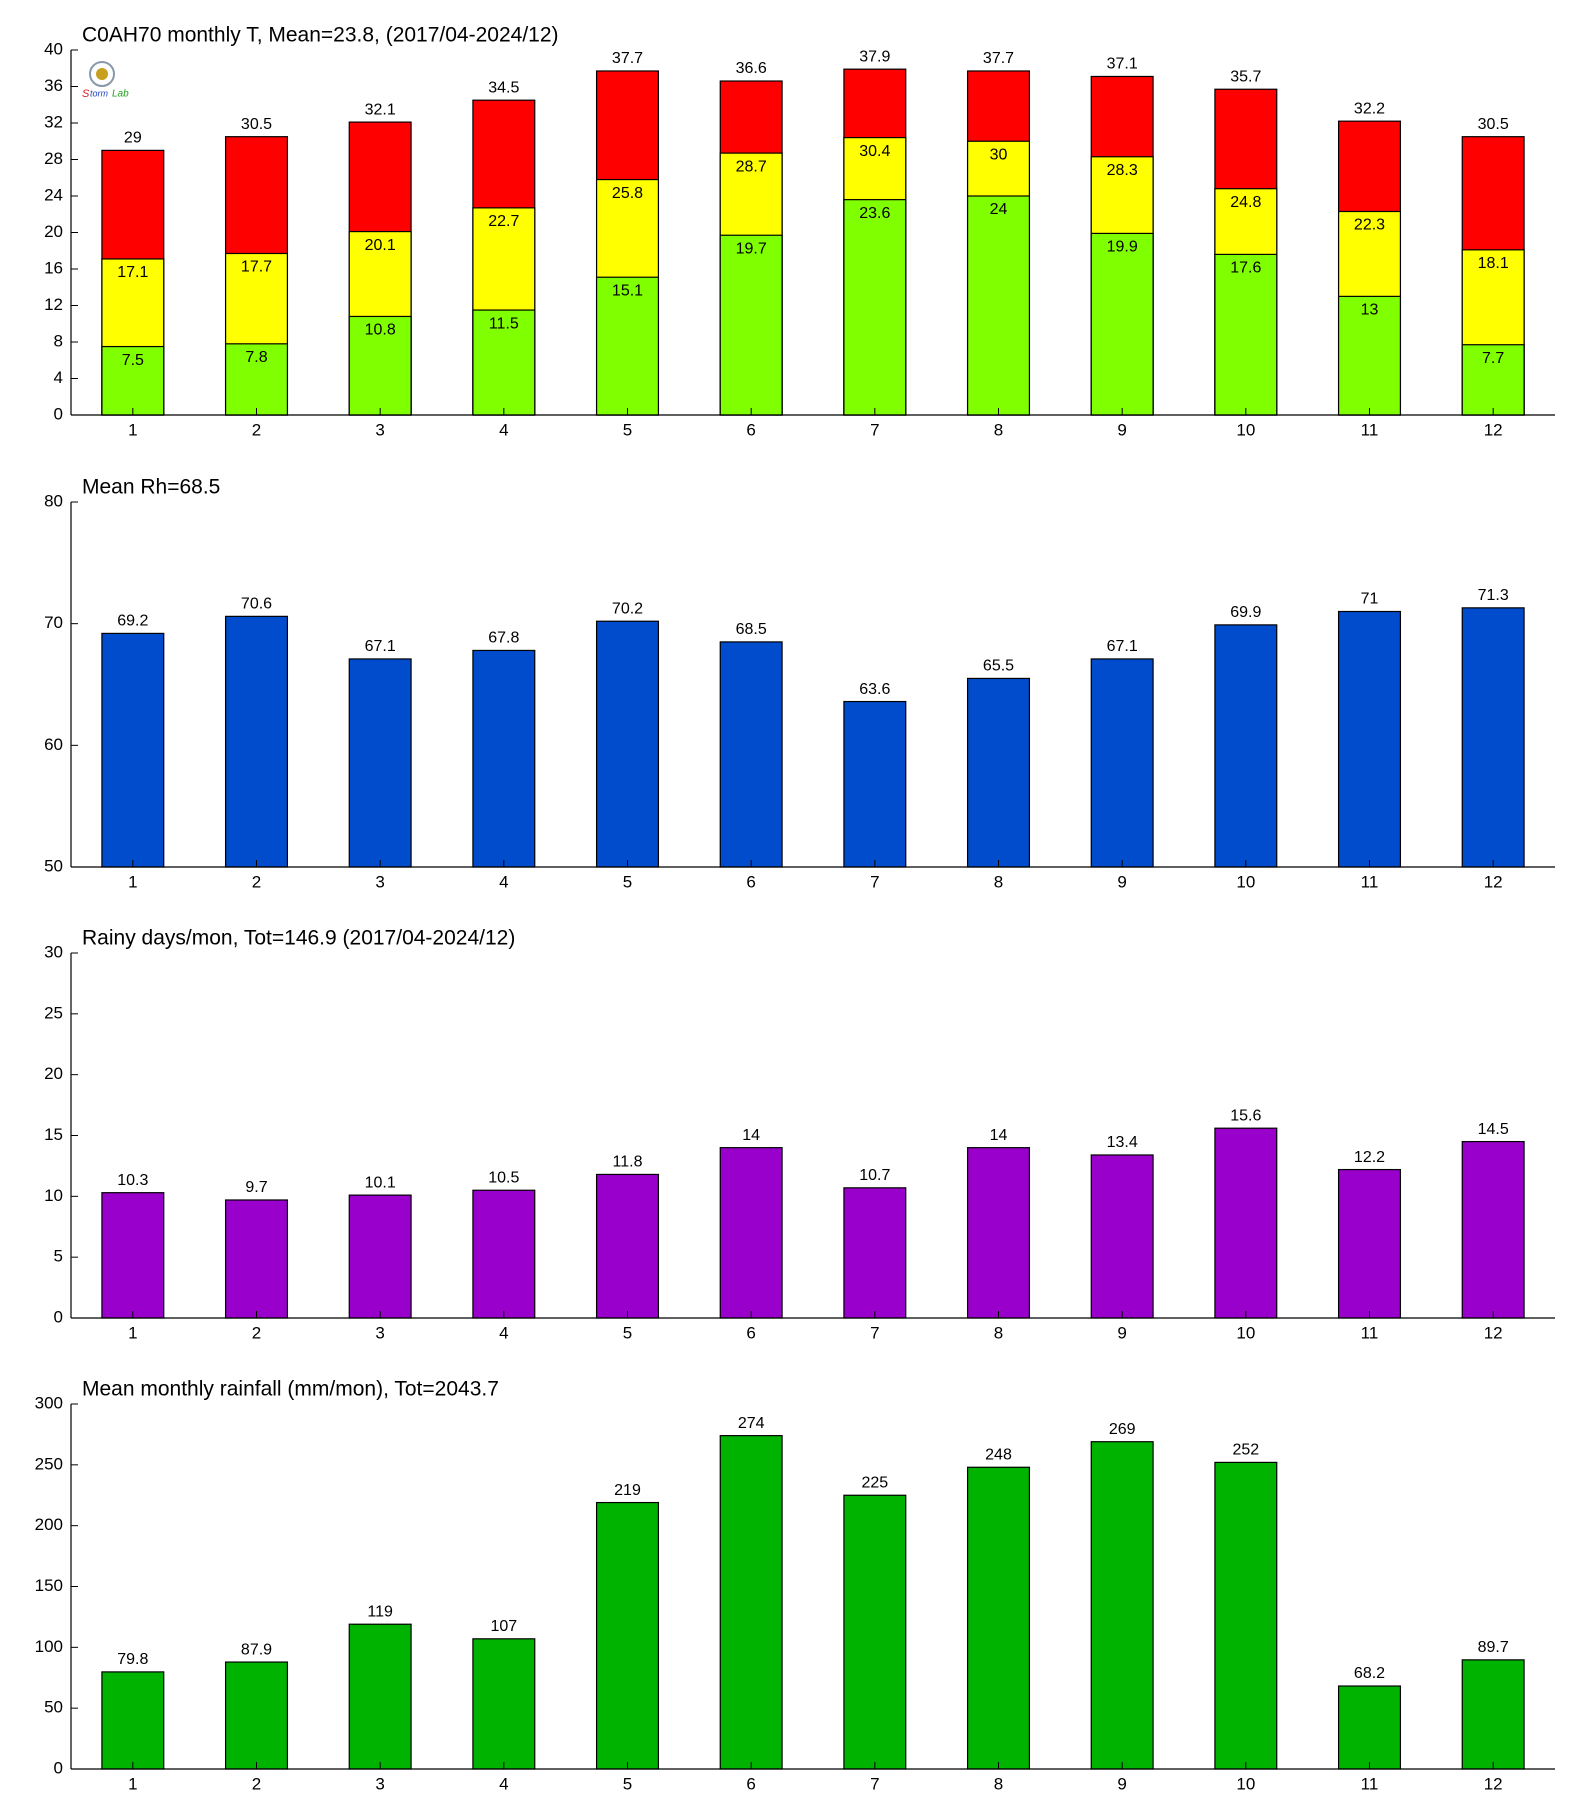 This screenshot has width=1580, height=1800. Describe the element at coordinates (380, 1182) in the screenshot. I see `value-label: 10.1` at that location.